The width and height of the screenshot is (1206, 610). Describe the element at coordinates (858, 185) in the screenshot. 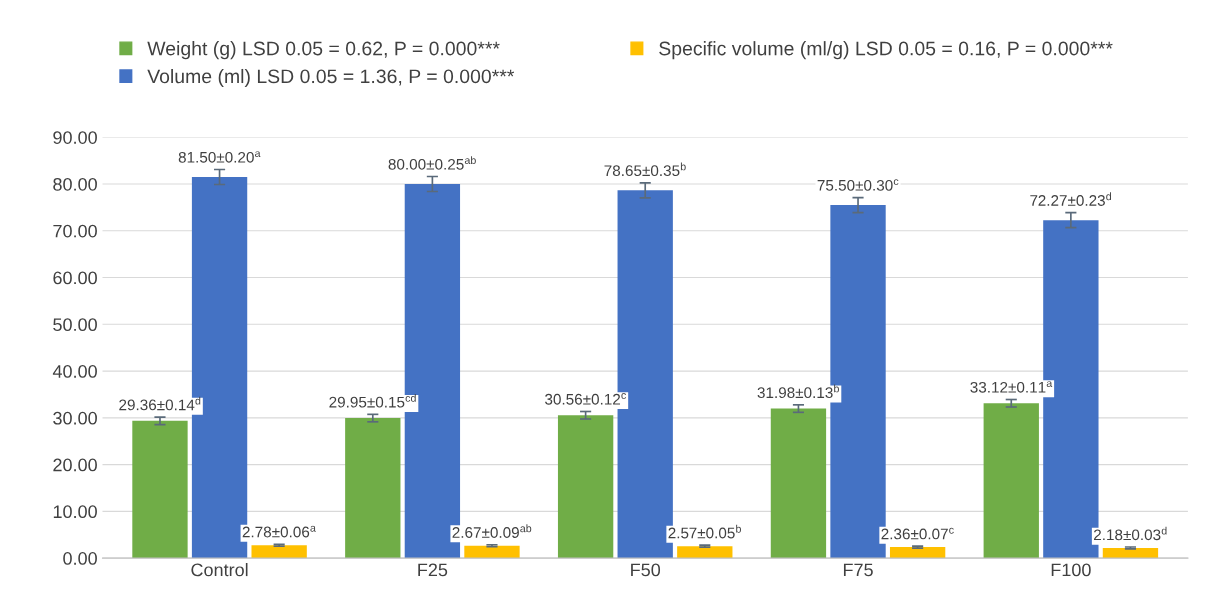

I see `data-label: 75.50±0.30$^{c}$` at that location.